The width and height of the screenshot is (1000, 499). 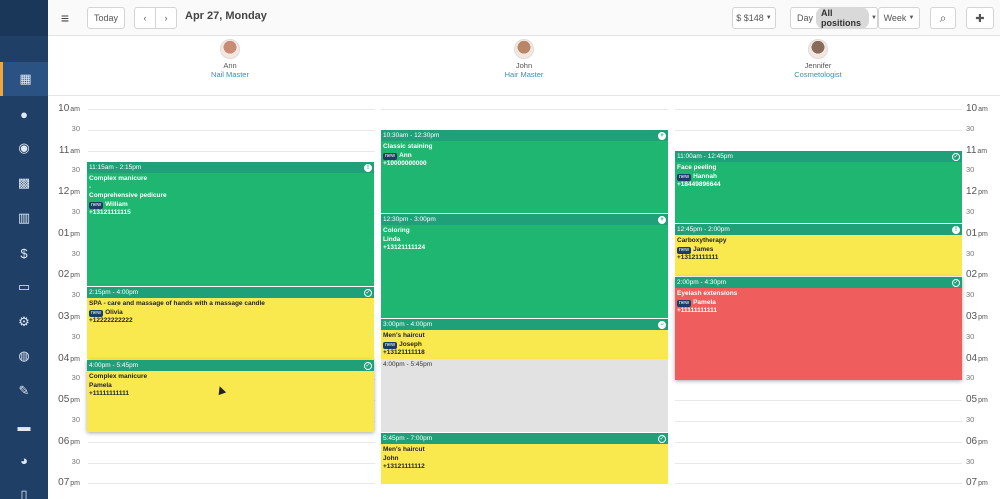 I want to click on day-positions-dropdown: Day All positions ▼, so click(x=834, y=18).